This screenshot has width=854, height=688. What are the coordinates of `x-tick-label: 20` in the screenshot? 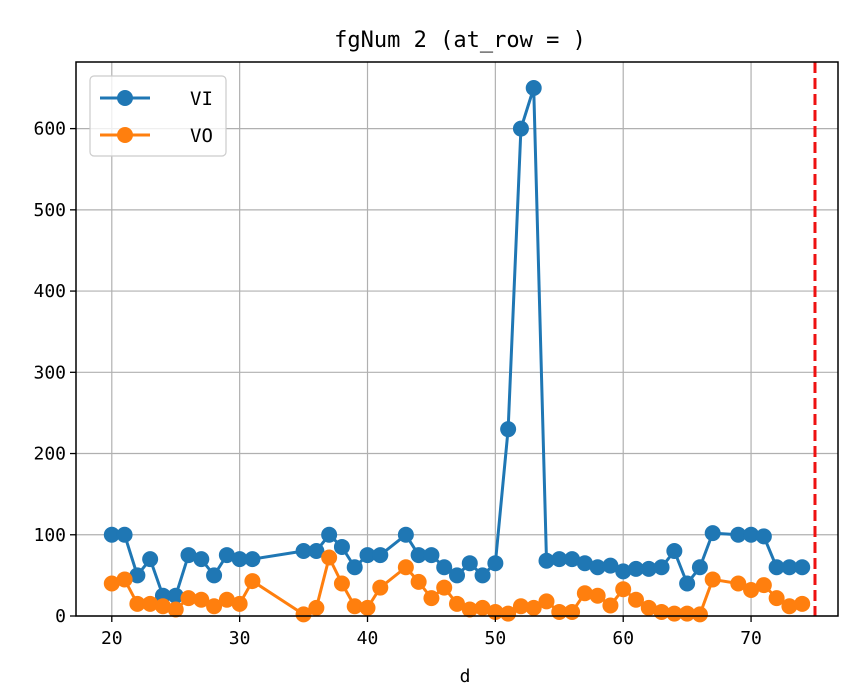 It's located at (112, 638).